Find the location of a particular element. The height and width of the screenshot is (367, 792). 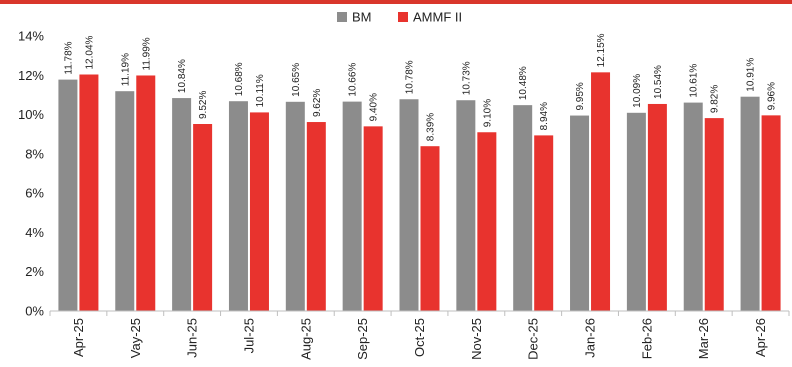

legend-label-ammf: AMMF II is located at coordinates (437, 17).